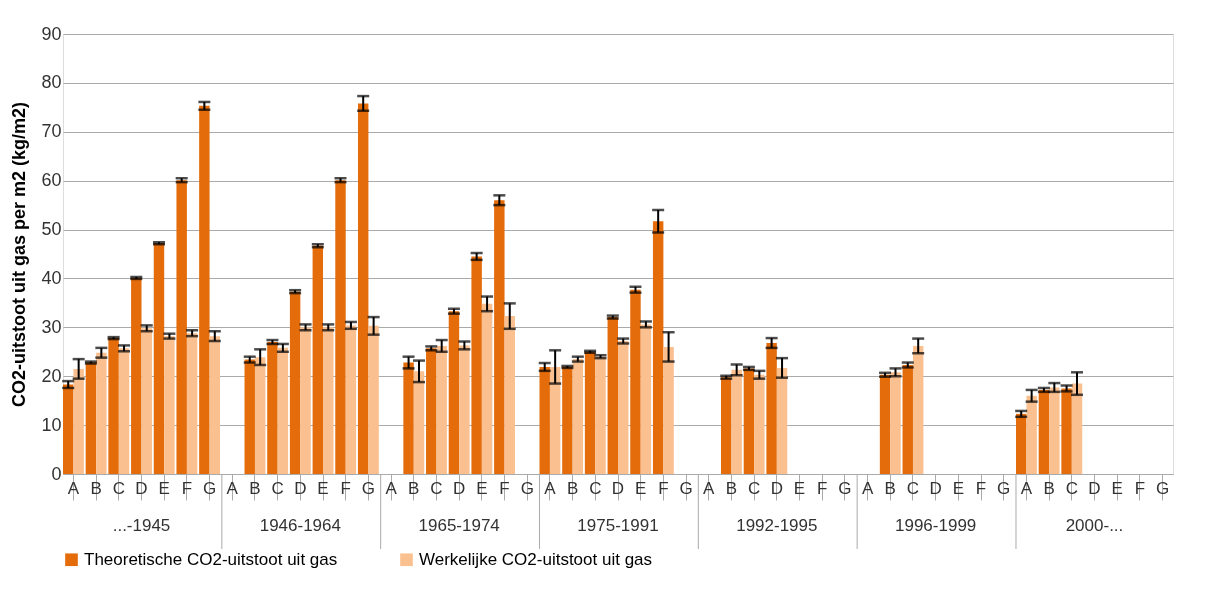 This screenshot has width=1213, height=615. I want to click on y-tick-label: 70, so click(51, 131).